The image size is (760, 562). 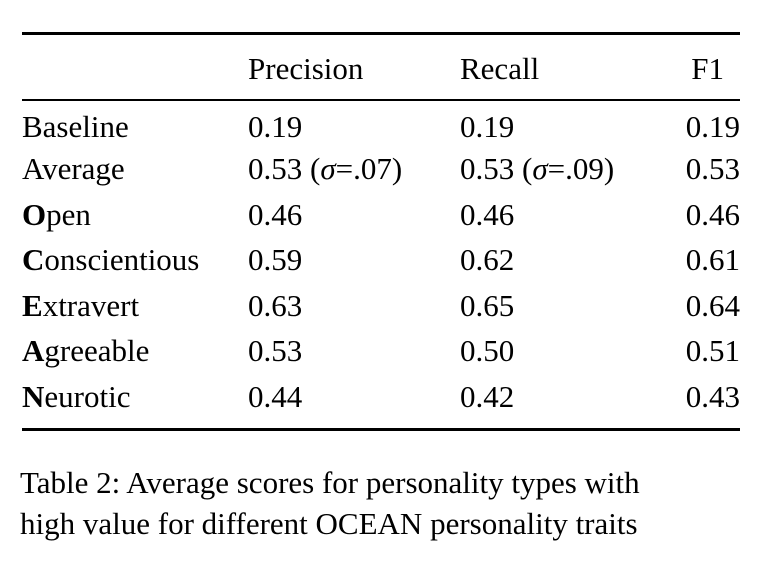 I want to click on table-row-average: Average 0.53 (σ=.07) 0.53 (σ=.09) 0.53, so click(x=381, y=170).